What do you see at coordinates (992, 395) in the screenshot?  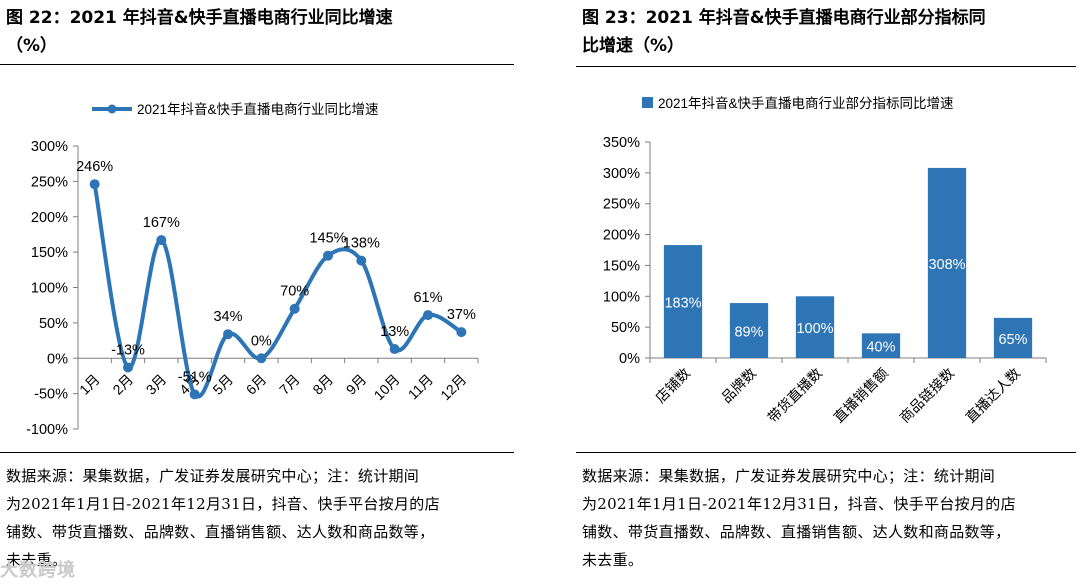 I see `x-tick-label: 直播达人数` at bounding box center [992, 395].